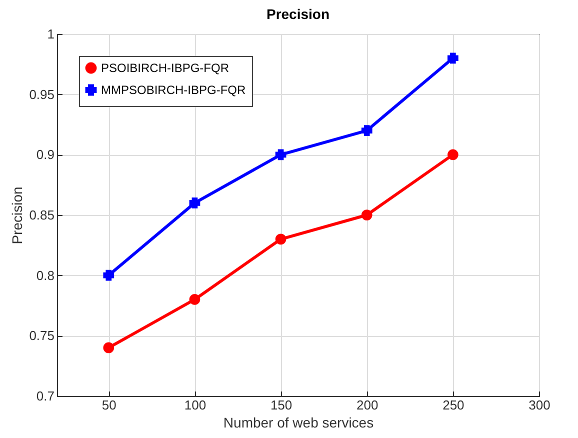  Describe the element at coordinates (45, 396) in the screenshot. I see `y-tick-label: 0.7` at that location.